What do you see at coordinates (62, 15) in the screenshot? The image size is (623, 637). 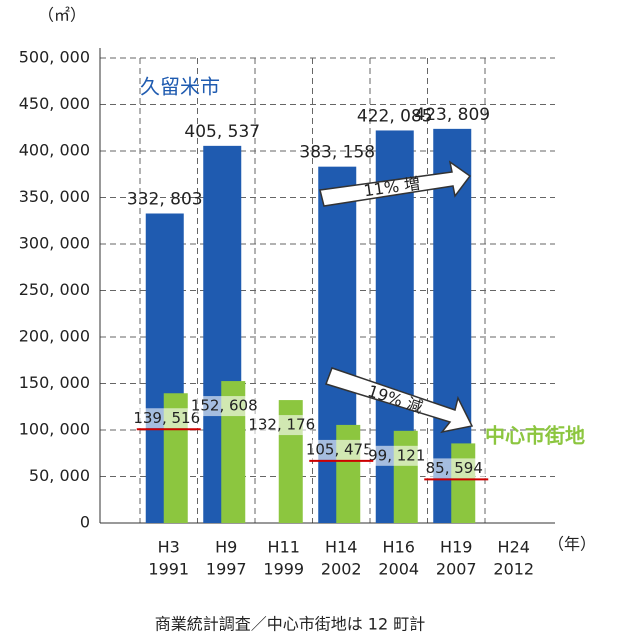 I see `y-unit-label: （㎡）` at bounding box center [62, 15].